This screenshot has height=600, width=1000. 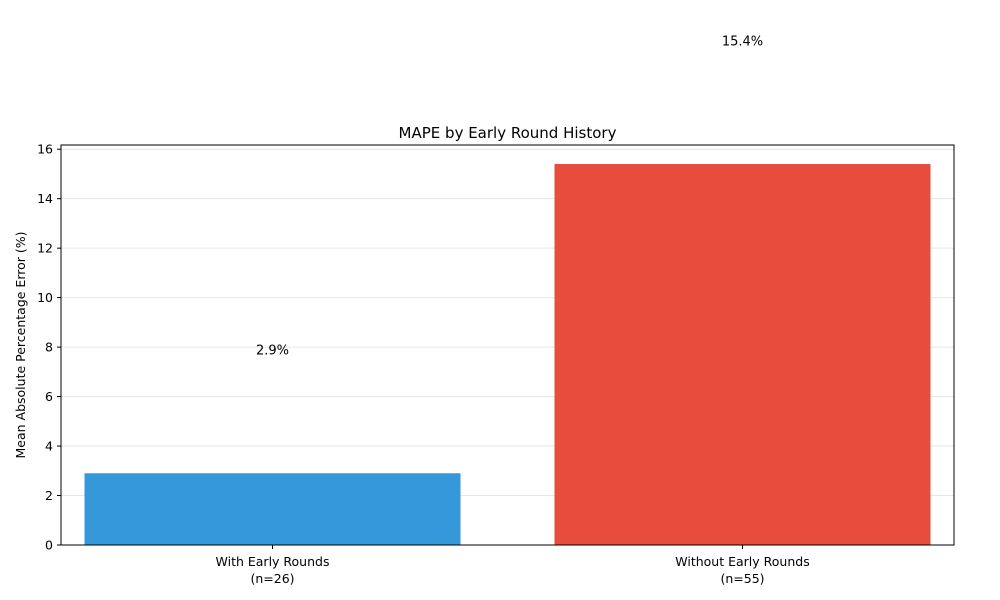 I want to click on y-axis-ticks: 0 2 4 6 8 10 12 14 16, so click(x=49, y=347).